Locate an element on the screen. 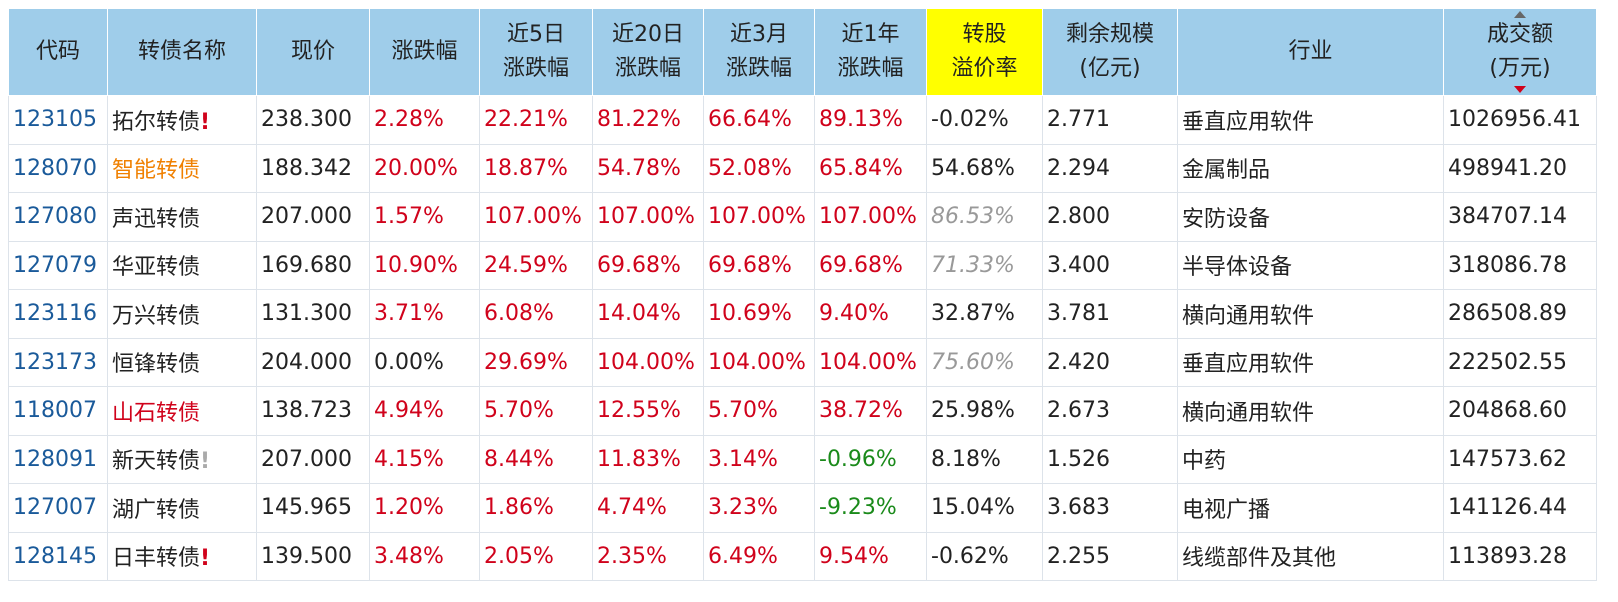 The width and height of the screenshot is (1618, 602). cell: 横向通用软件 is located at coordinates (1310, 314).